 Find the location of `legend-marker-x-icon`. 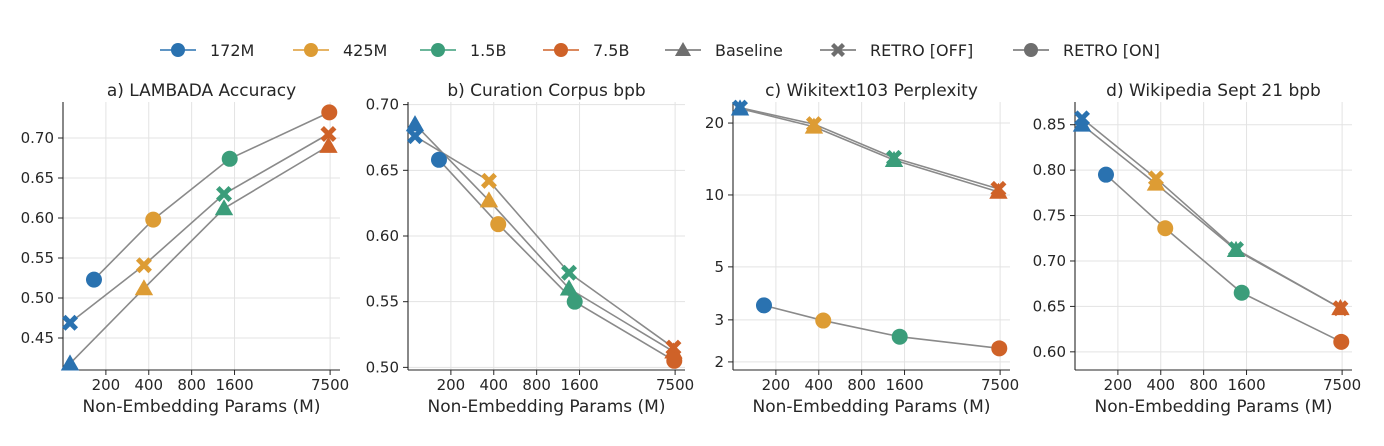

legend-marker-x-icon is located at coordinates (838, 50).